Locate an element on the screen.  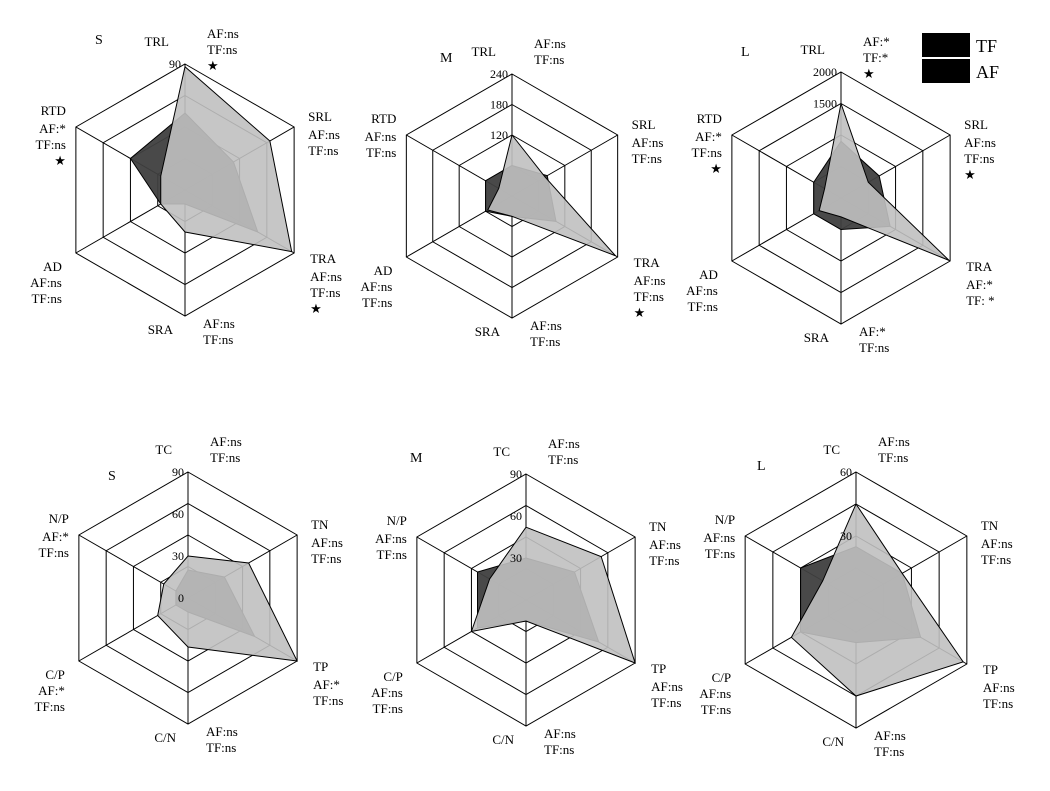
panel-title: M is located at coordinates (416, 458).